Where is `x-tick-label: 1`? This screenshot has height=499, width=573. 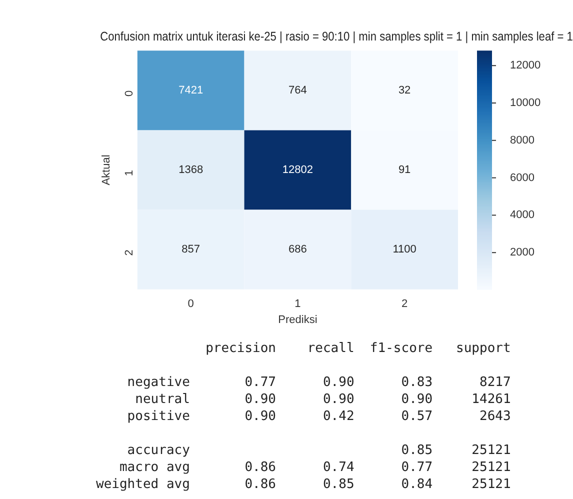 x-tick-label: 1 is located at coordinates (297, 304).